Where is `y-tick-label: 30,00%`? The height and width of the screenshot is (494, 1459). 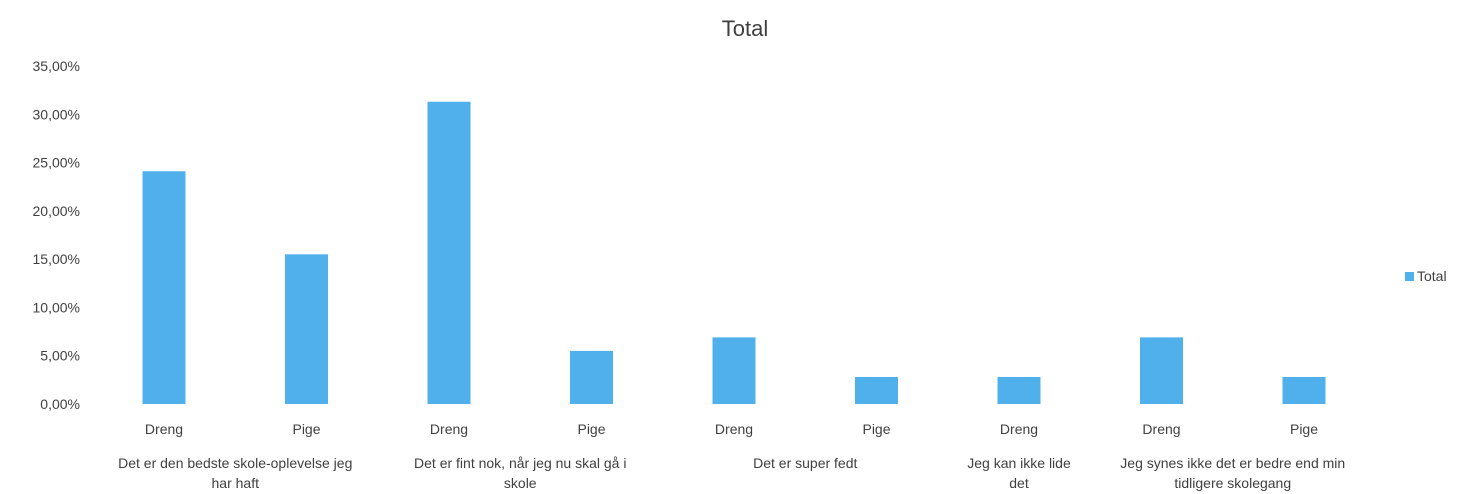
y-tick-label: 30,00% is located at coordinates (56, 114).